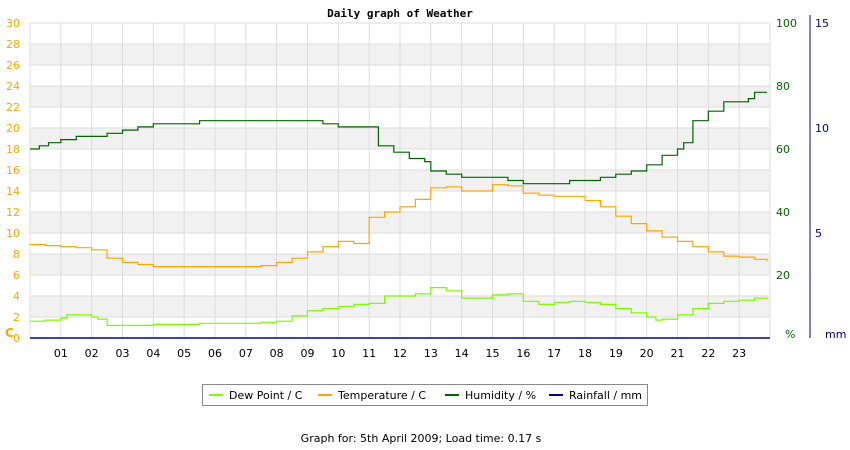 The width and height of the screenshot is (850, 450). What do you see at coordinates (462, 353) in the screenshot?
I see `x-tick-label: 14` at bounding box center [462, 353].